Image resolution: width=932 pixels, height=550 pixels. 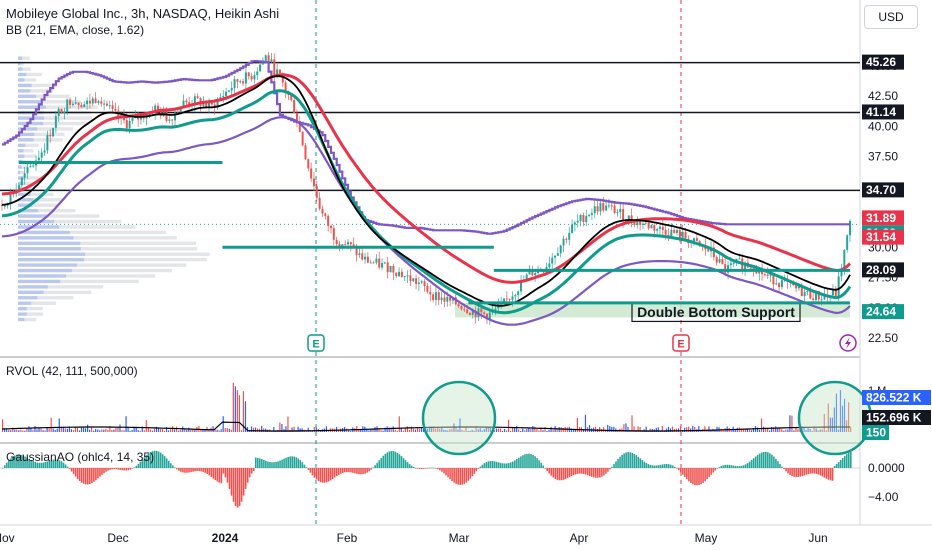 What do you see at coordinates (72, 371) in the screenshot?
I see `rvol-pane-title: RVOL (42, 111, 500,000)` at bounding box center [72, 371].